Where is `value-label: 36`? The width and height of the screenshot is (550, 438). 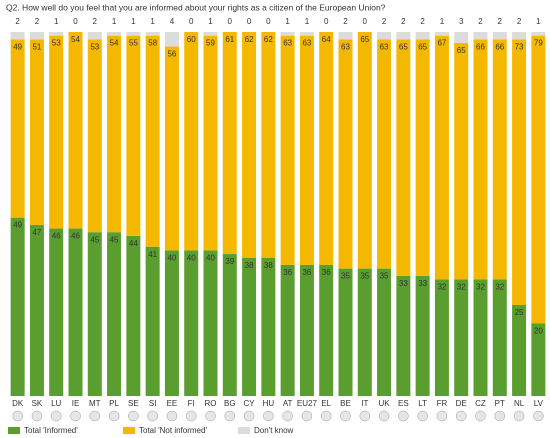 value-label: 36 is located at coordinates (326, 272).